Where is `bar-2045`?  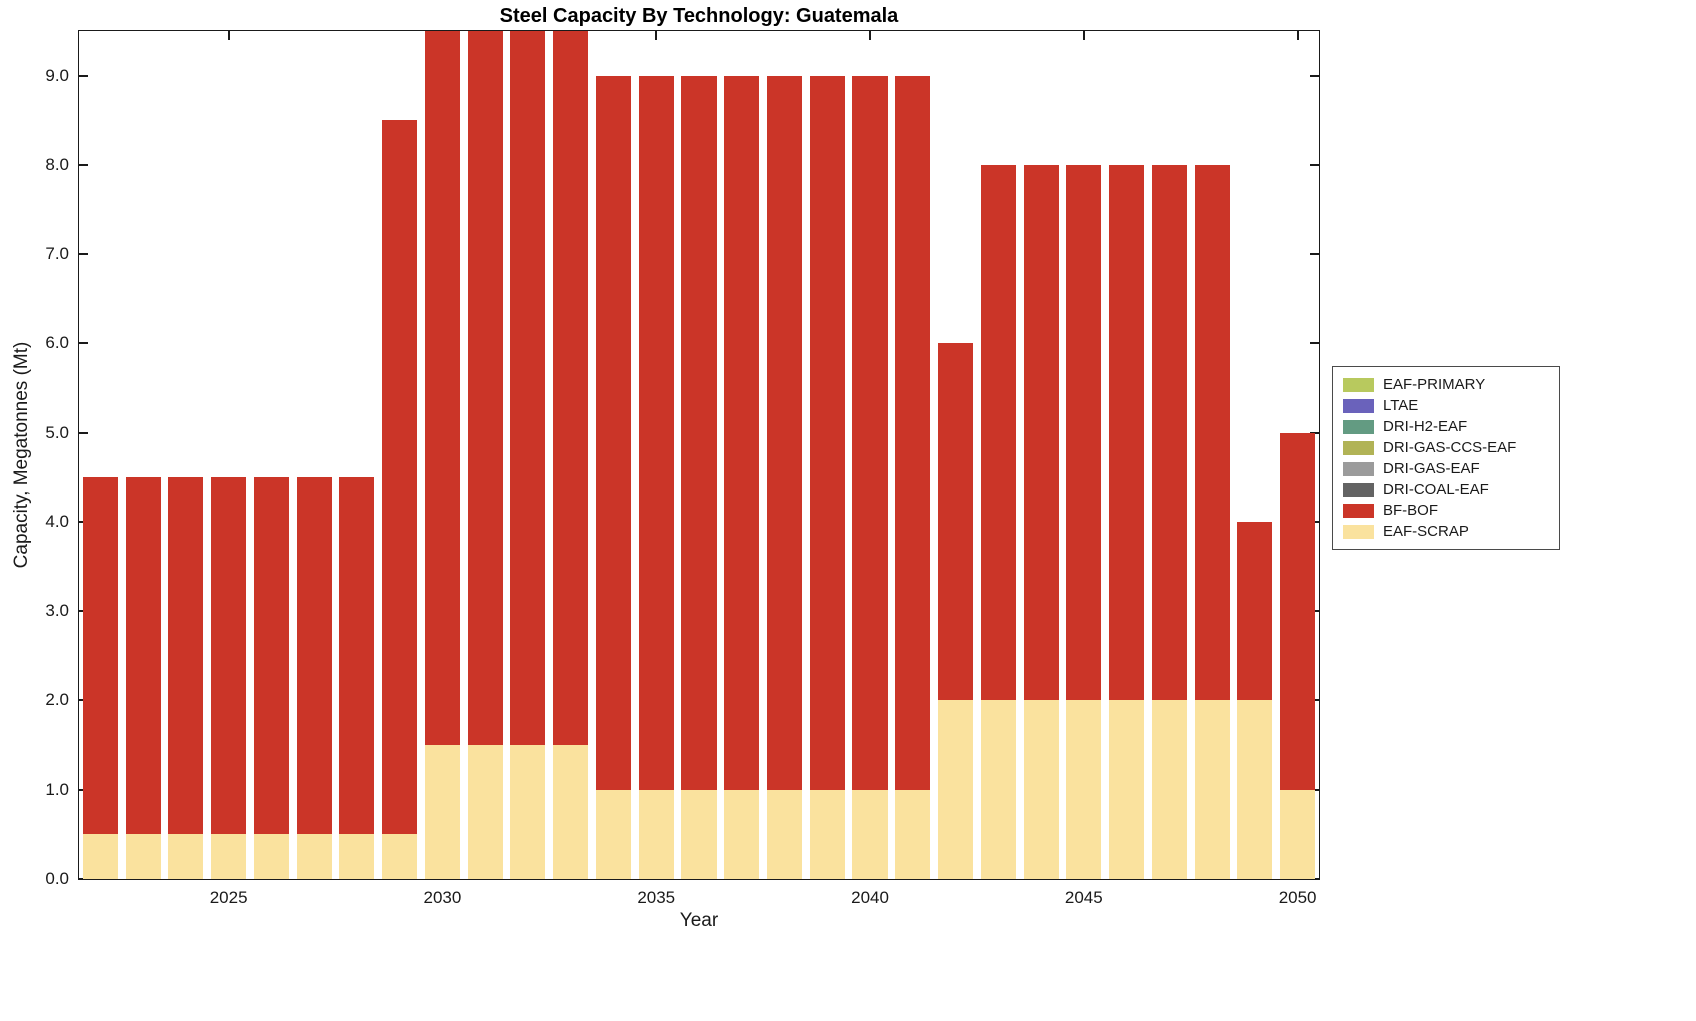 bar-2045 is located at coordinates (1083, 455).